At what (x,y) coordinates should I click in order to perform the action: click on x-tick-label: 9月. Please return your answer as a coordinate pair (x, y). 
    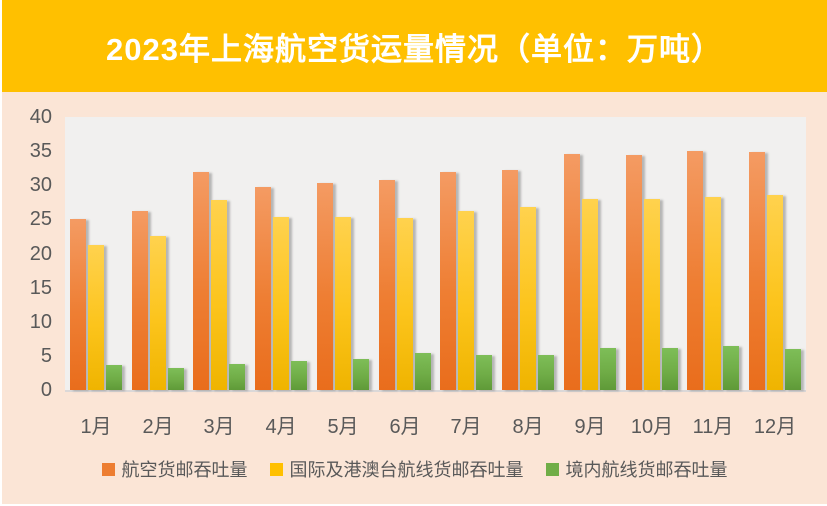
    Looking at the image, I should click on (590, 427).